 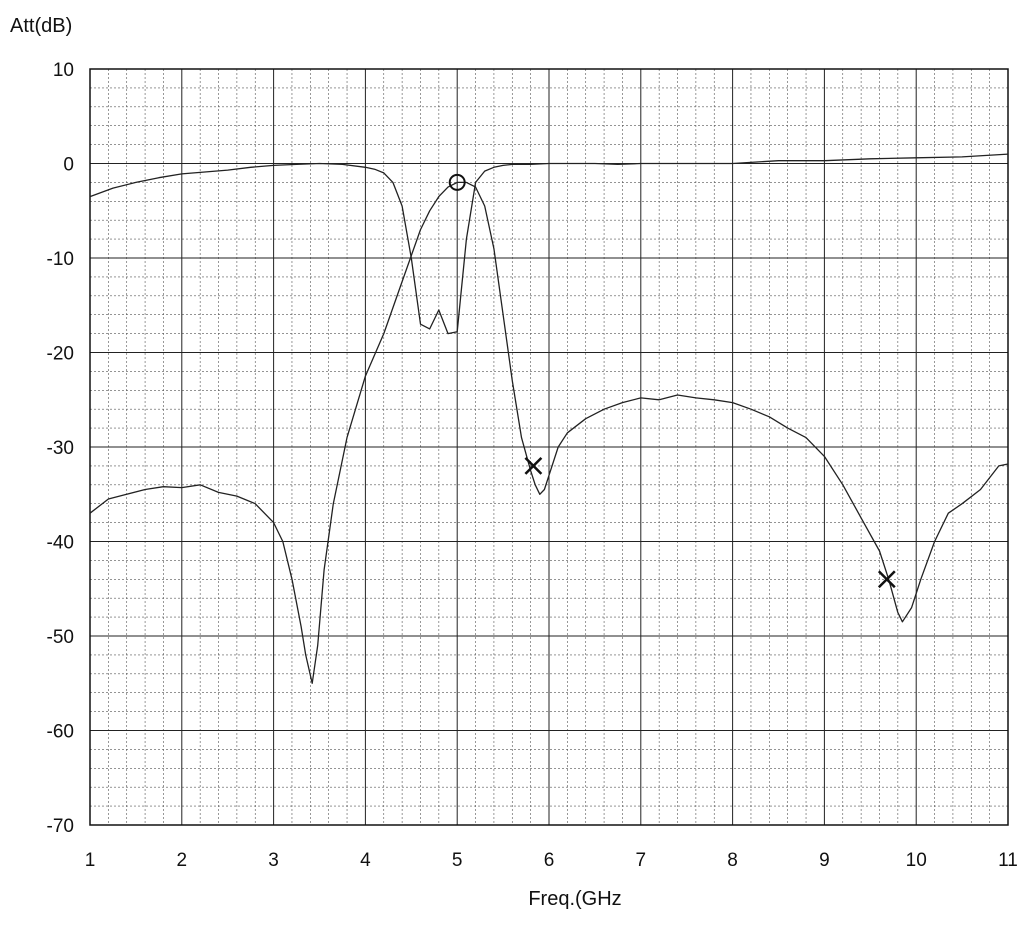 I want to click on x-tick-label: 1, so click(x=90, y=860).